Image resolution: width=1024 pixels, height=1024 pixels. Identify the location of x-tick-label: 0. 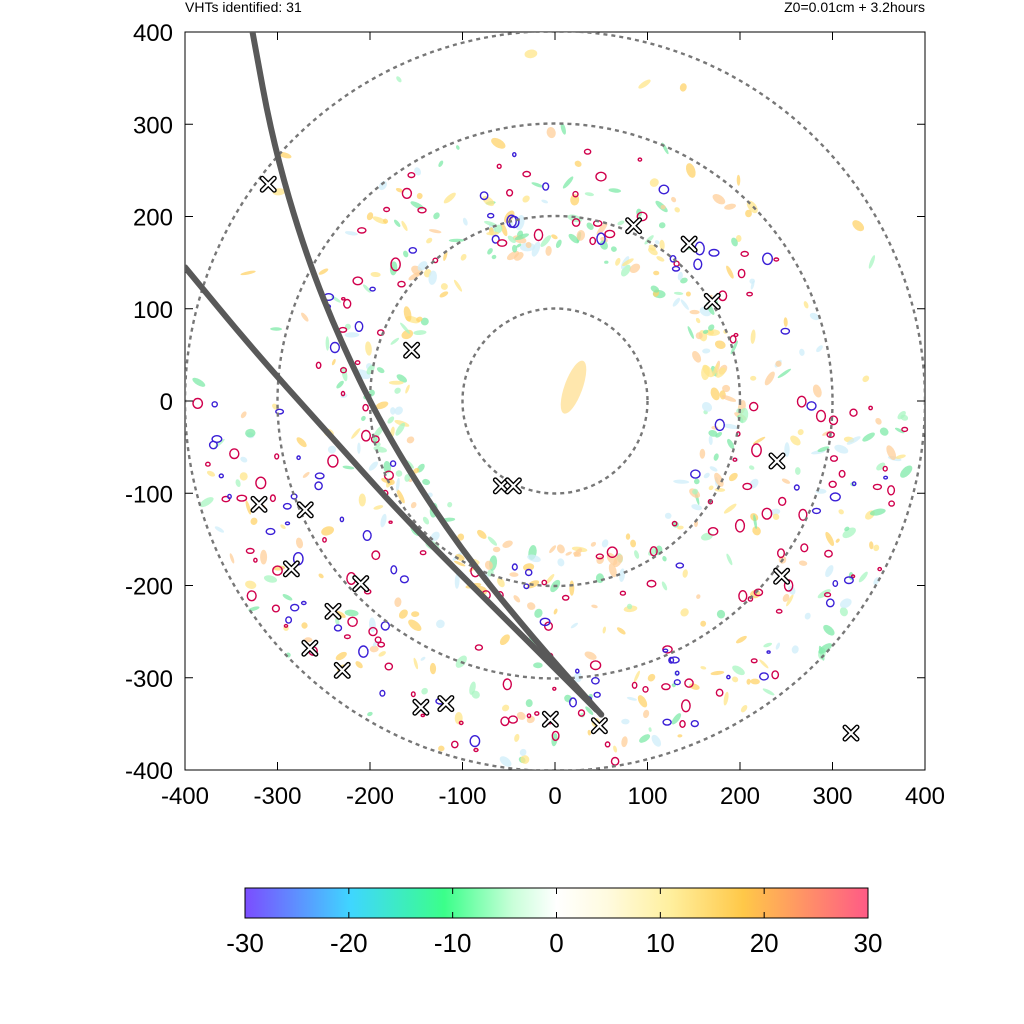
(554, 796).